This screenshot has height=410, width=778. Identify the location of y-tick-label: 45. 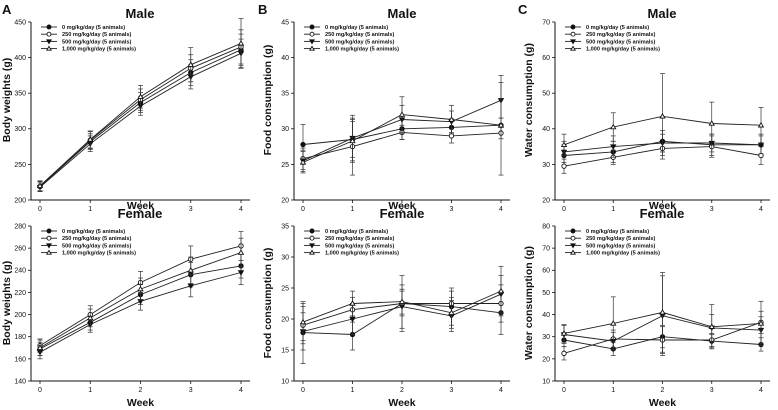
(285, 22).